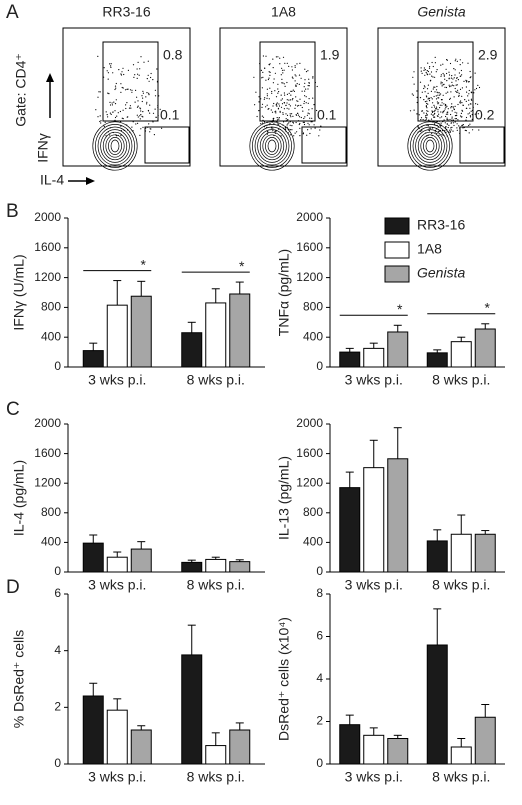  What do you see at coordinates (130, 81) in the screenshot?
I see `upper-gate` at bounding box center [130, 81].